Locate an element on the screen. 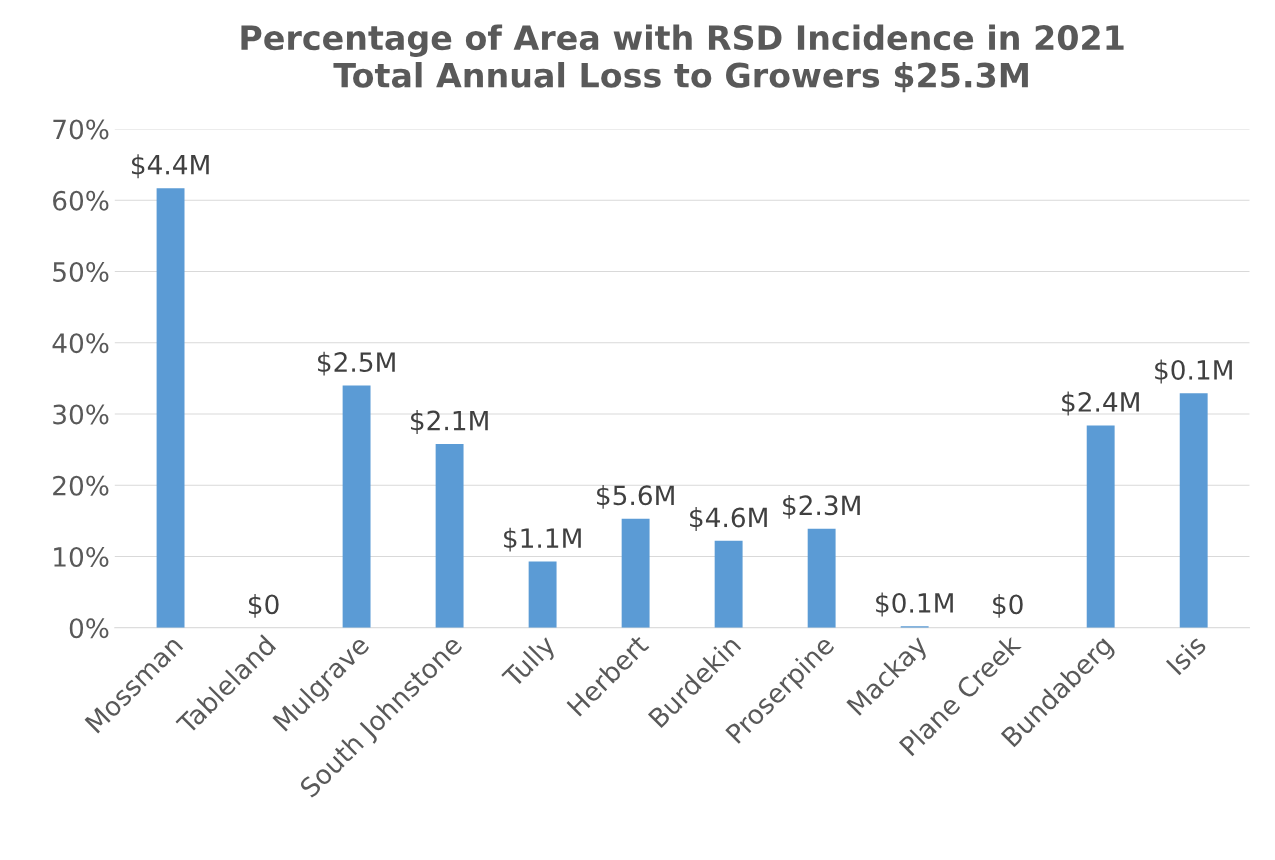 This screenshot has height=860, width=1275. y-tick-label: 70% is located at coordinates (81, 129).